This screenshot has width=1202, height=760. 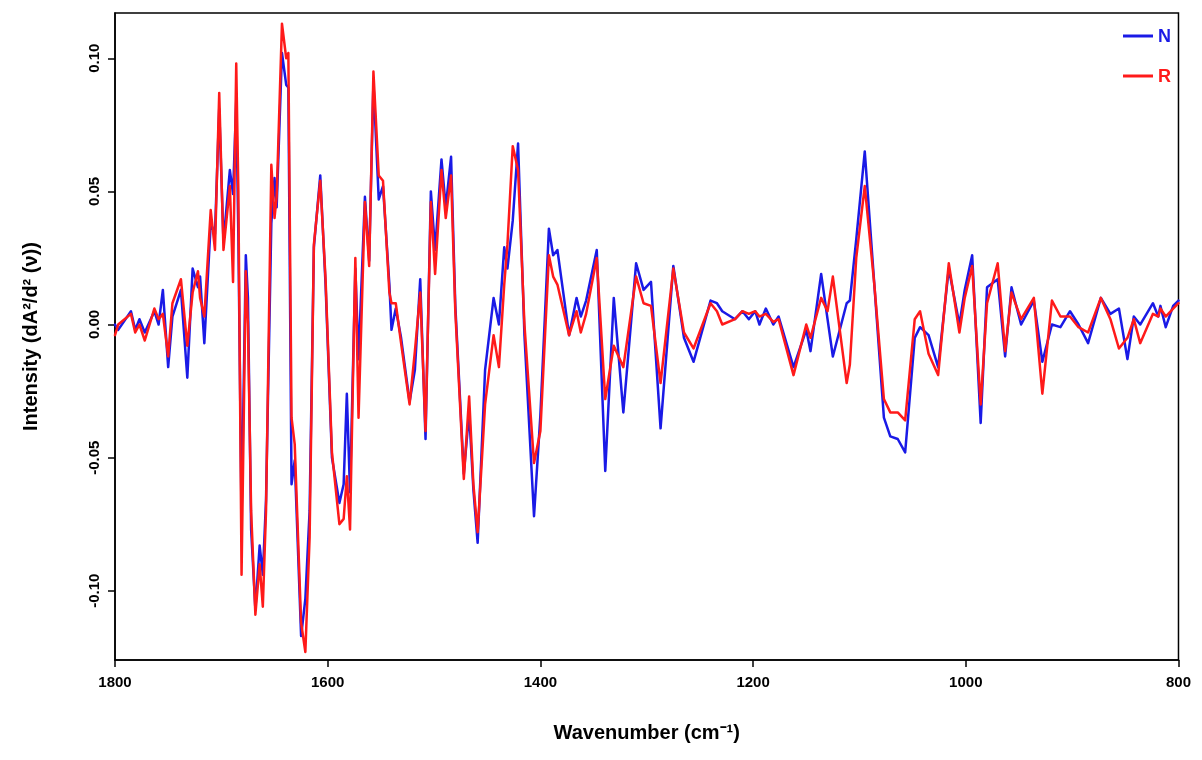 What do you see at coordinates (328, 681) in the screenshot?
I see `x-tick-label: 1600` at bounding box center [328, 681].